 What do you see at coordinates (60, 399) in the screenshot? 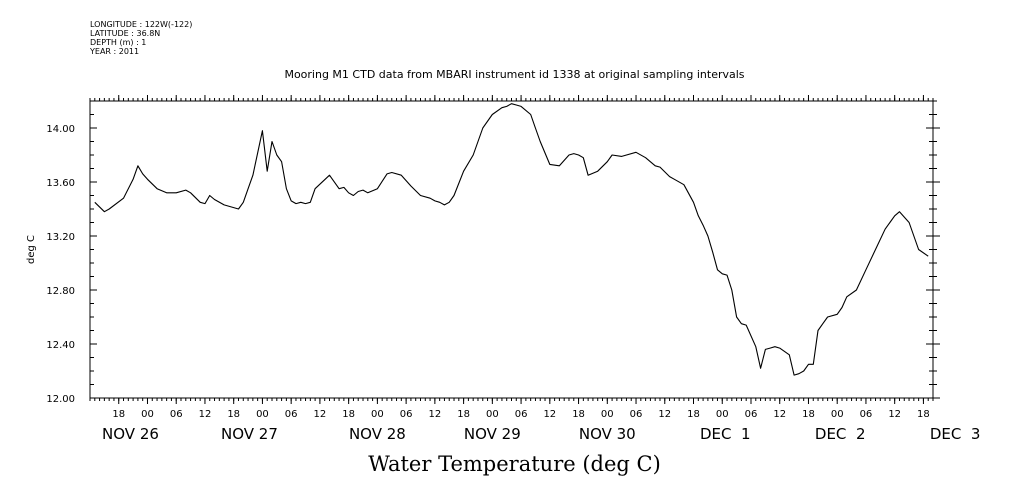
I see `y-tick-label: 12.00` at bounding box center [60, 399].